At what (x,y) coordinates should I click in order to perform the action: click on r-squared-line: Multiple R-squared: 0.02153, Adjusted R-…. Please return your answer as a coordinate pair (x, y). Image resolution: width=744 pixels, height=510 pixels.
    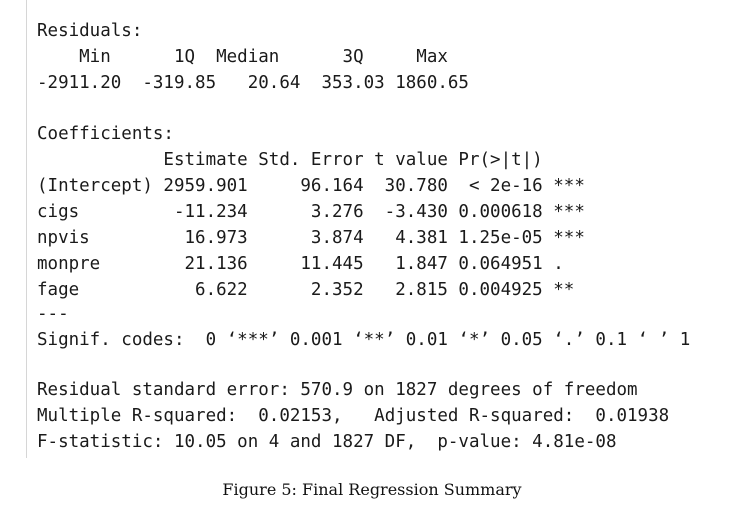
    Looking at the image, I should click on (358, 416).